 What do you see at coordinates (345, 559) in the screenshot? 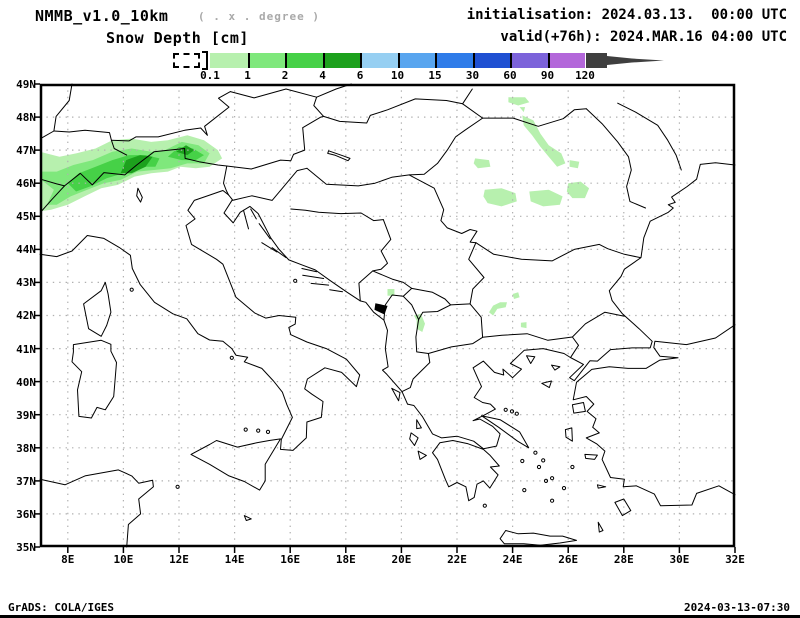
I see `lon-tick-label: 18E` at bounding box center [345, 559].